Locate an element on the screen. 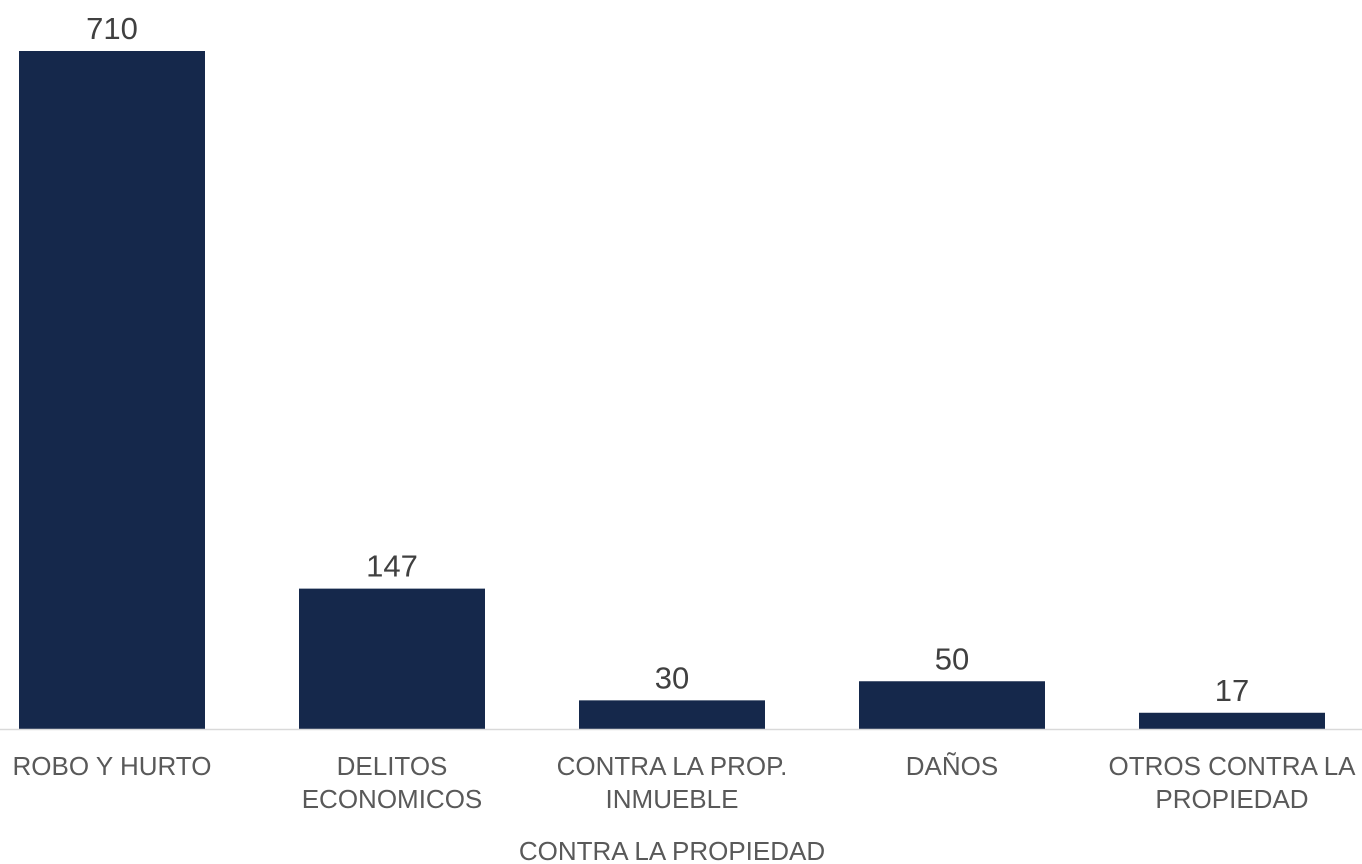  data-label-4: 17 is located at coordinates (1232, 690).